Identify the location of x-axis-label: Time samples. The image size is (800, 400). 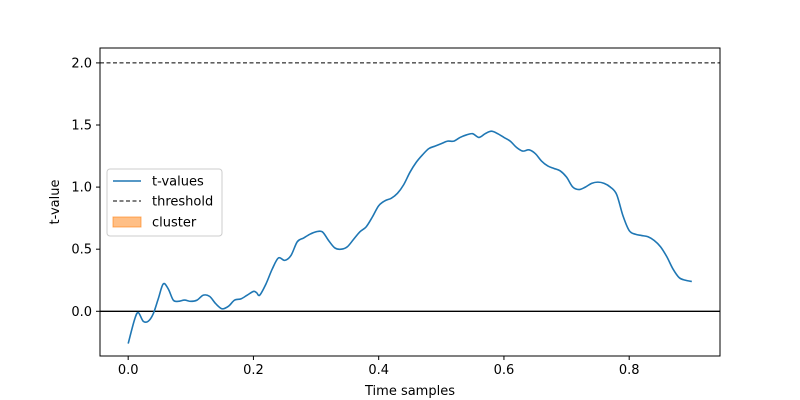
(409, 391).